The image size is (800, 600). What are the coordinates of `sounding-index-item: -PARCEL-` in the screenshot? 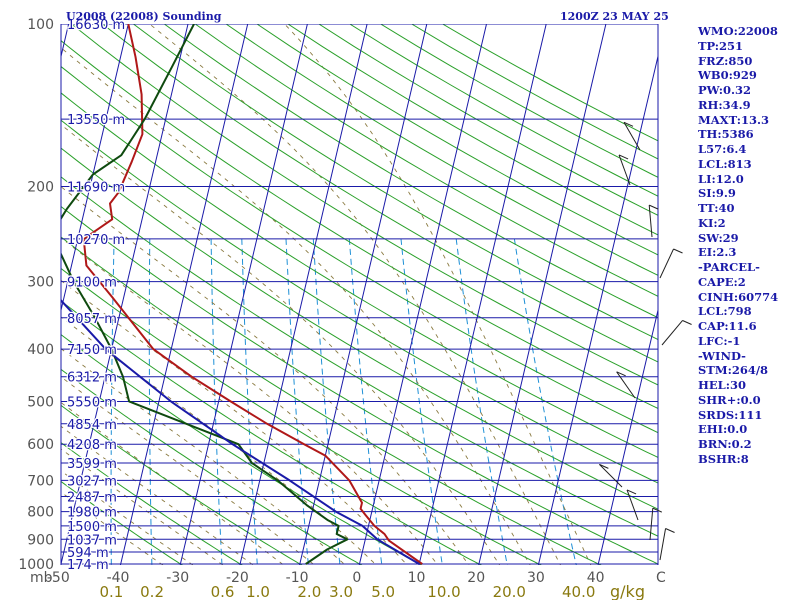 It's located at (729, 267).